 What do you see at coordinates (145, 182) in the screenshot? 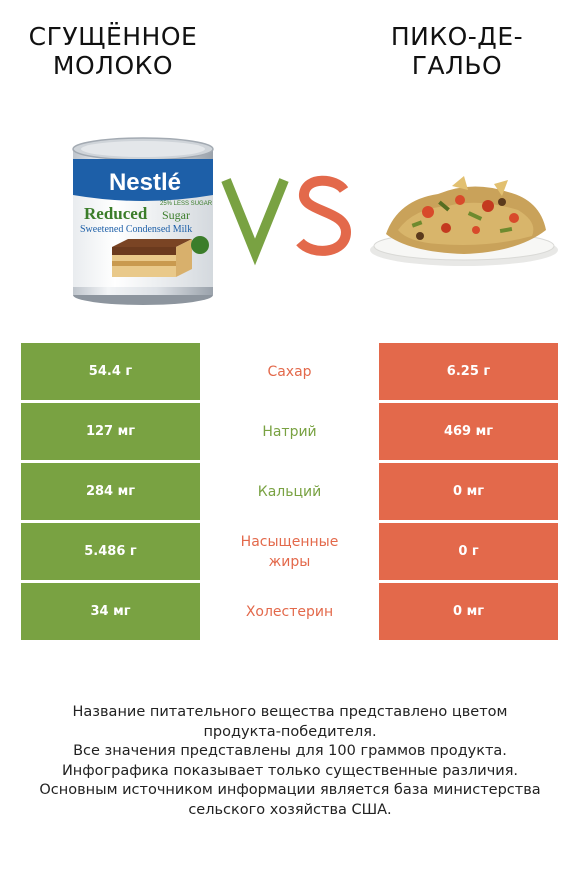
I see `can-brand-text: Nestlé` at bounding box center [145, 182].